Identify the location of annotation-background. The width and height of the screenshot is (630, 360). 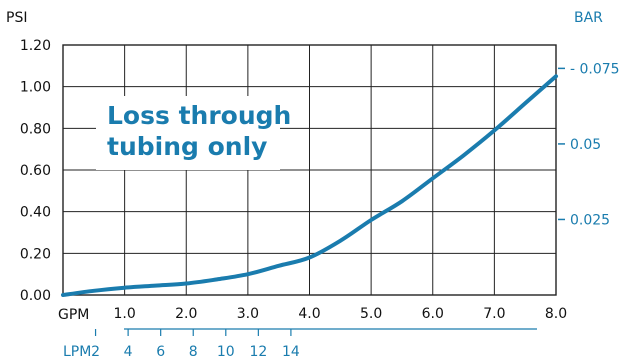
(188, 133).